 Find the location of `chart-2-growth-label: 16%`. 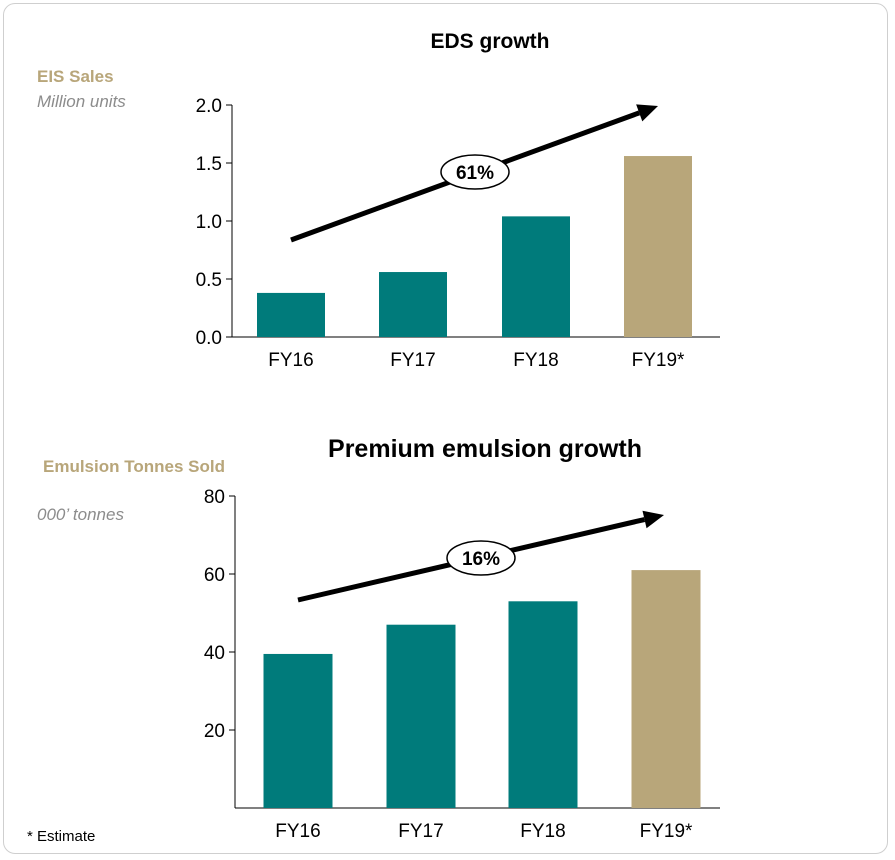

chart-2-growth-label: 16% is located at coordinates (481, 559).